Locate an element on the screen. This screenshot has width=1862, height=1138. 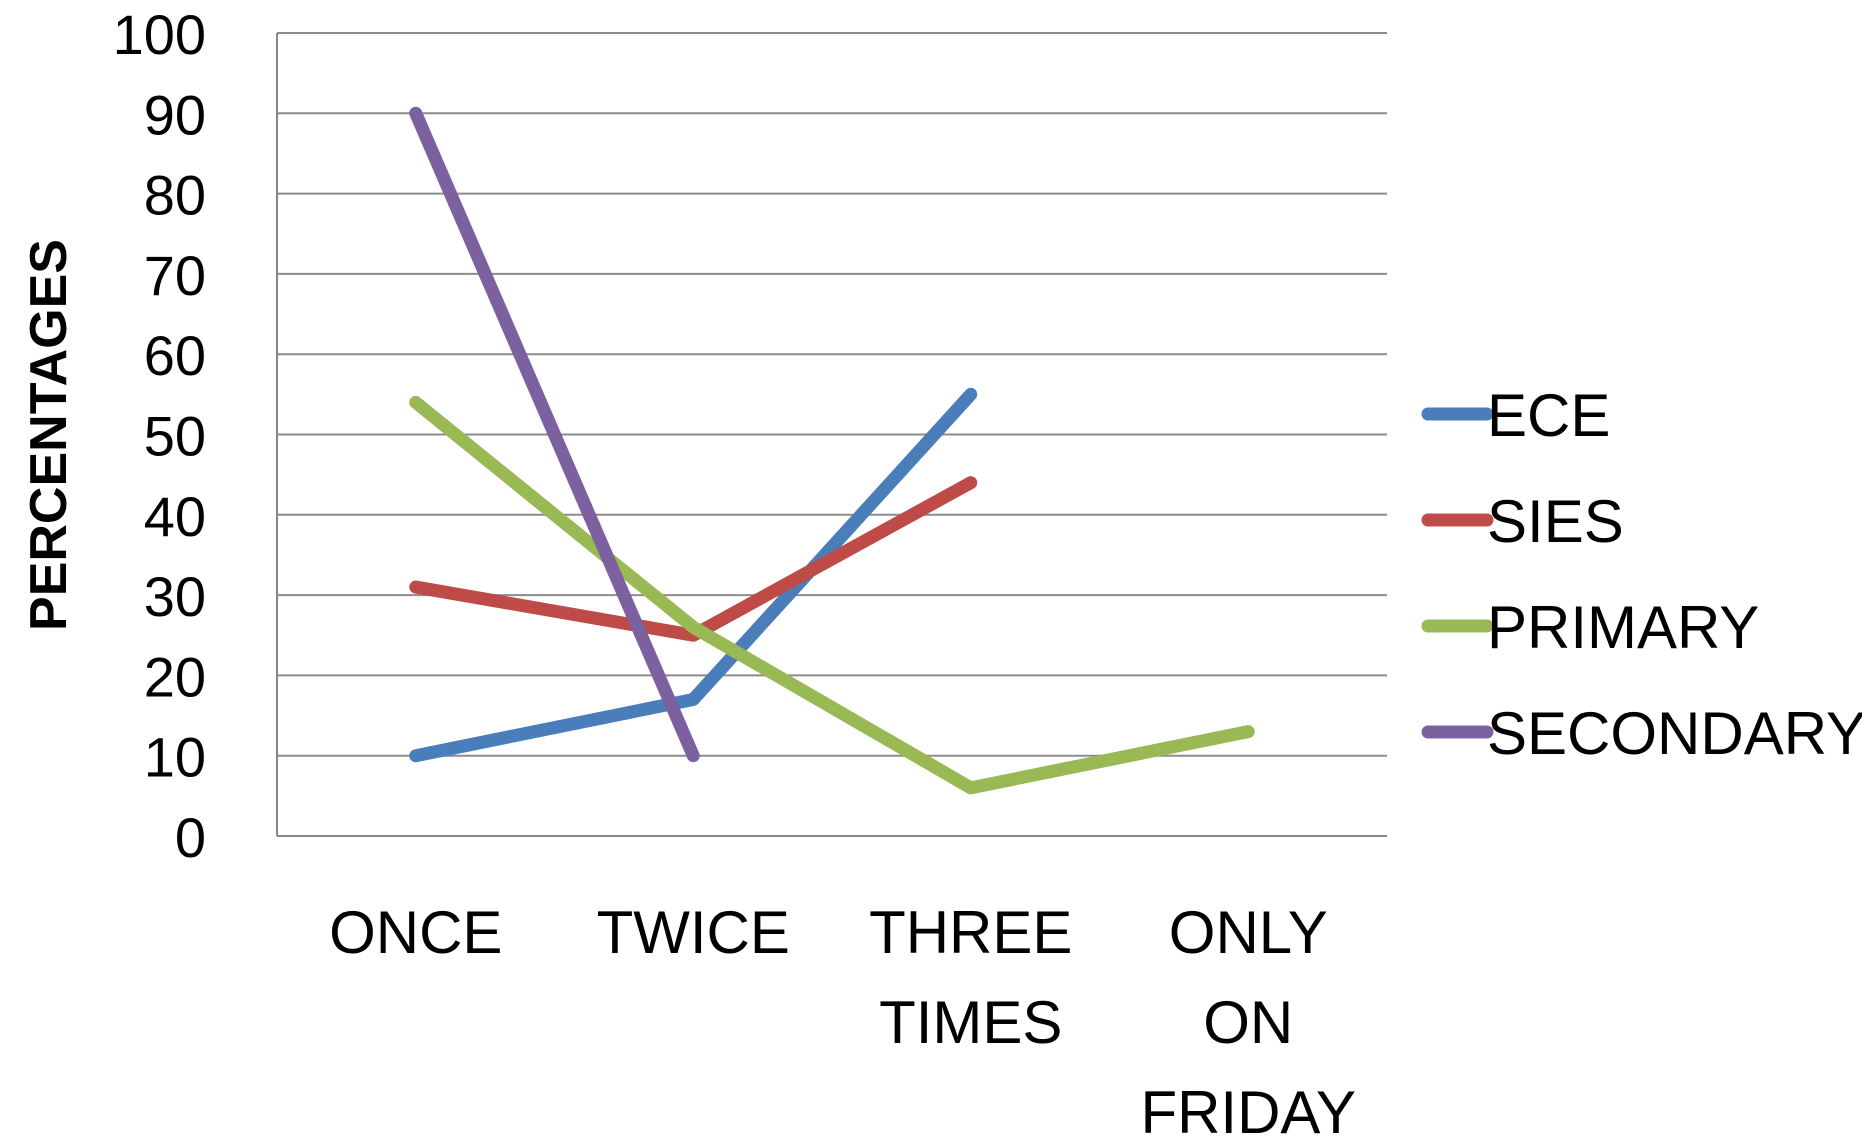
y-axis-tick-labels: 0 10 20 30 40 50 60 70 80 90 100 is located at coordinates (159, 436).